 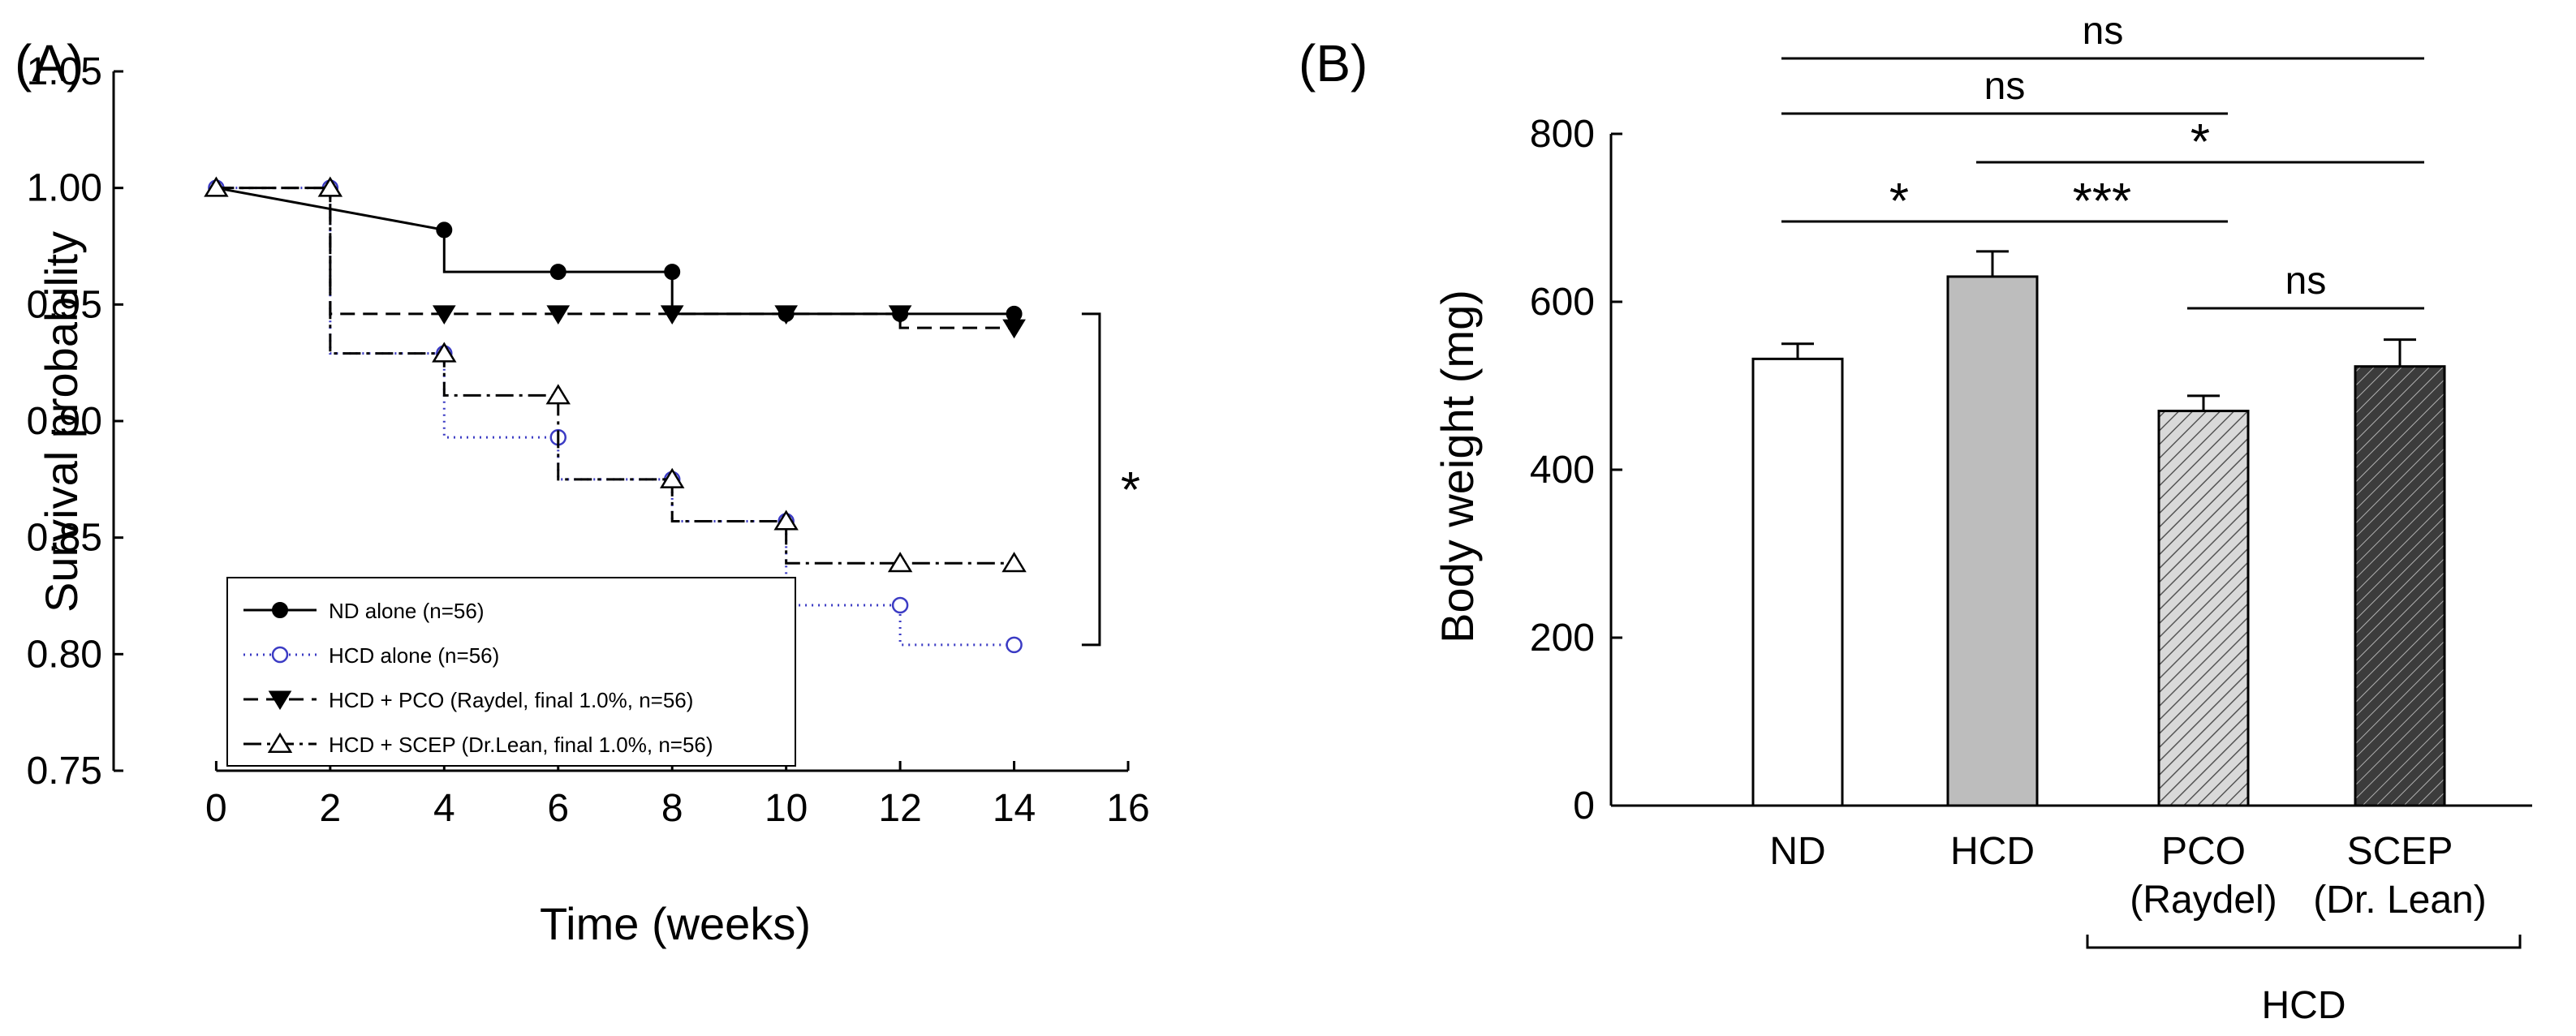 I want to click on legend-box, so click(x=511, y=672).